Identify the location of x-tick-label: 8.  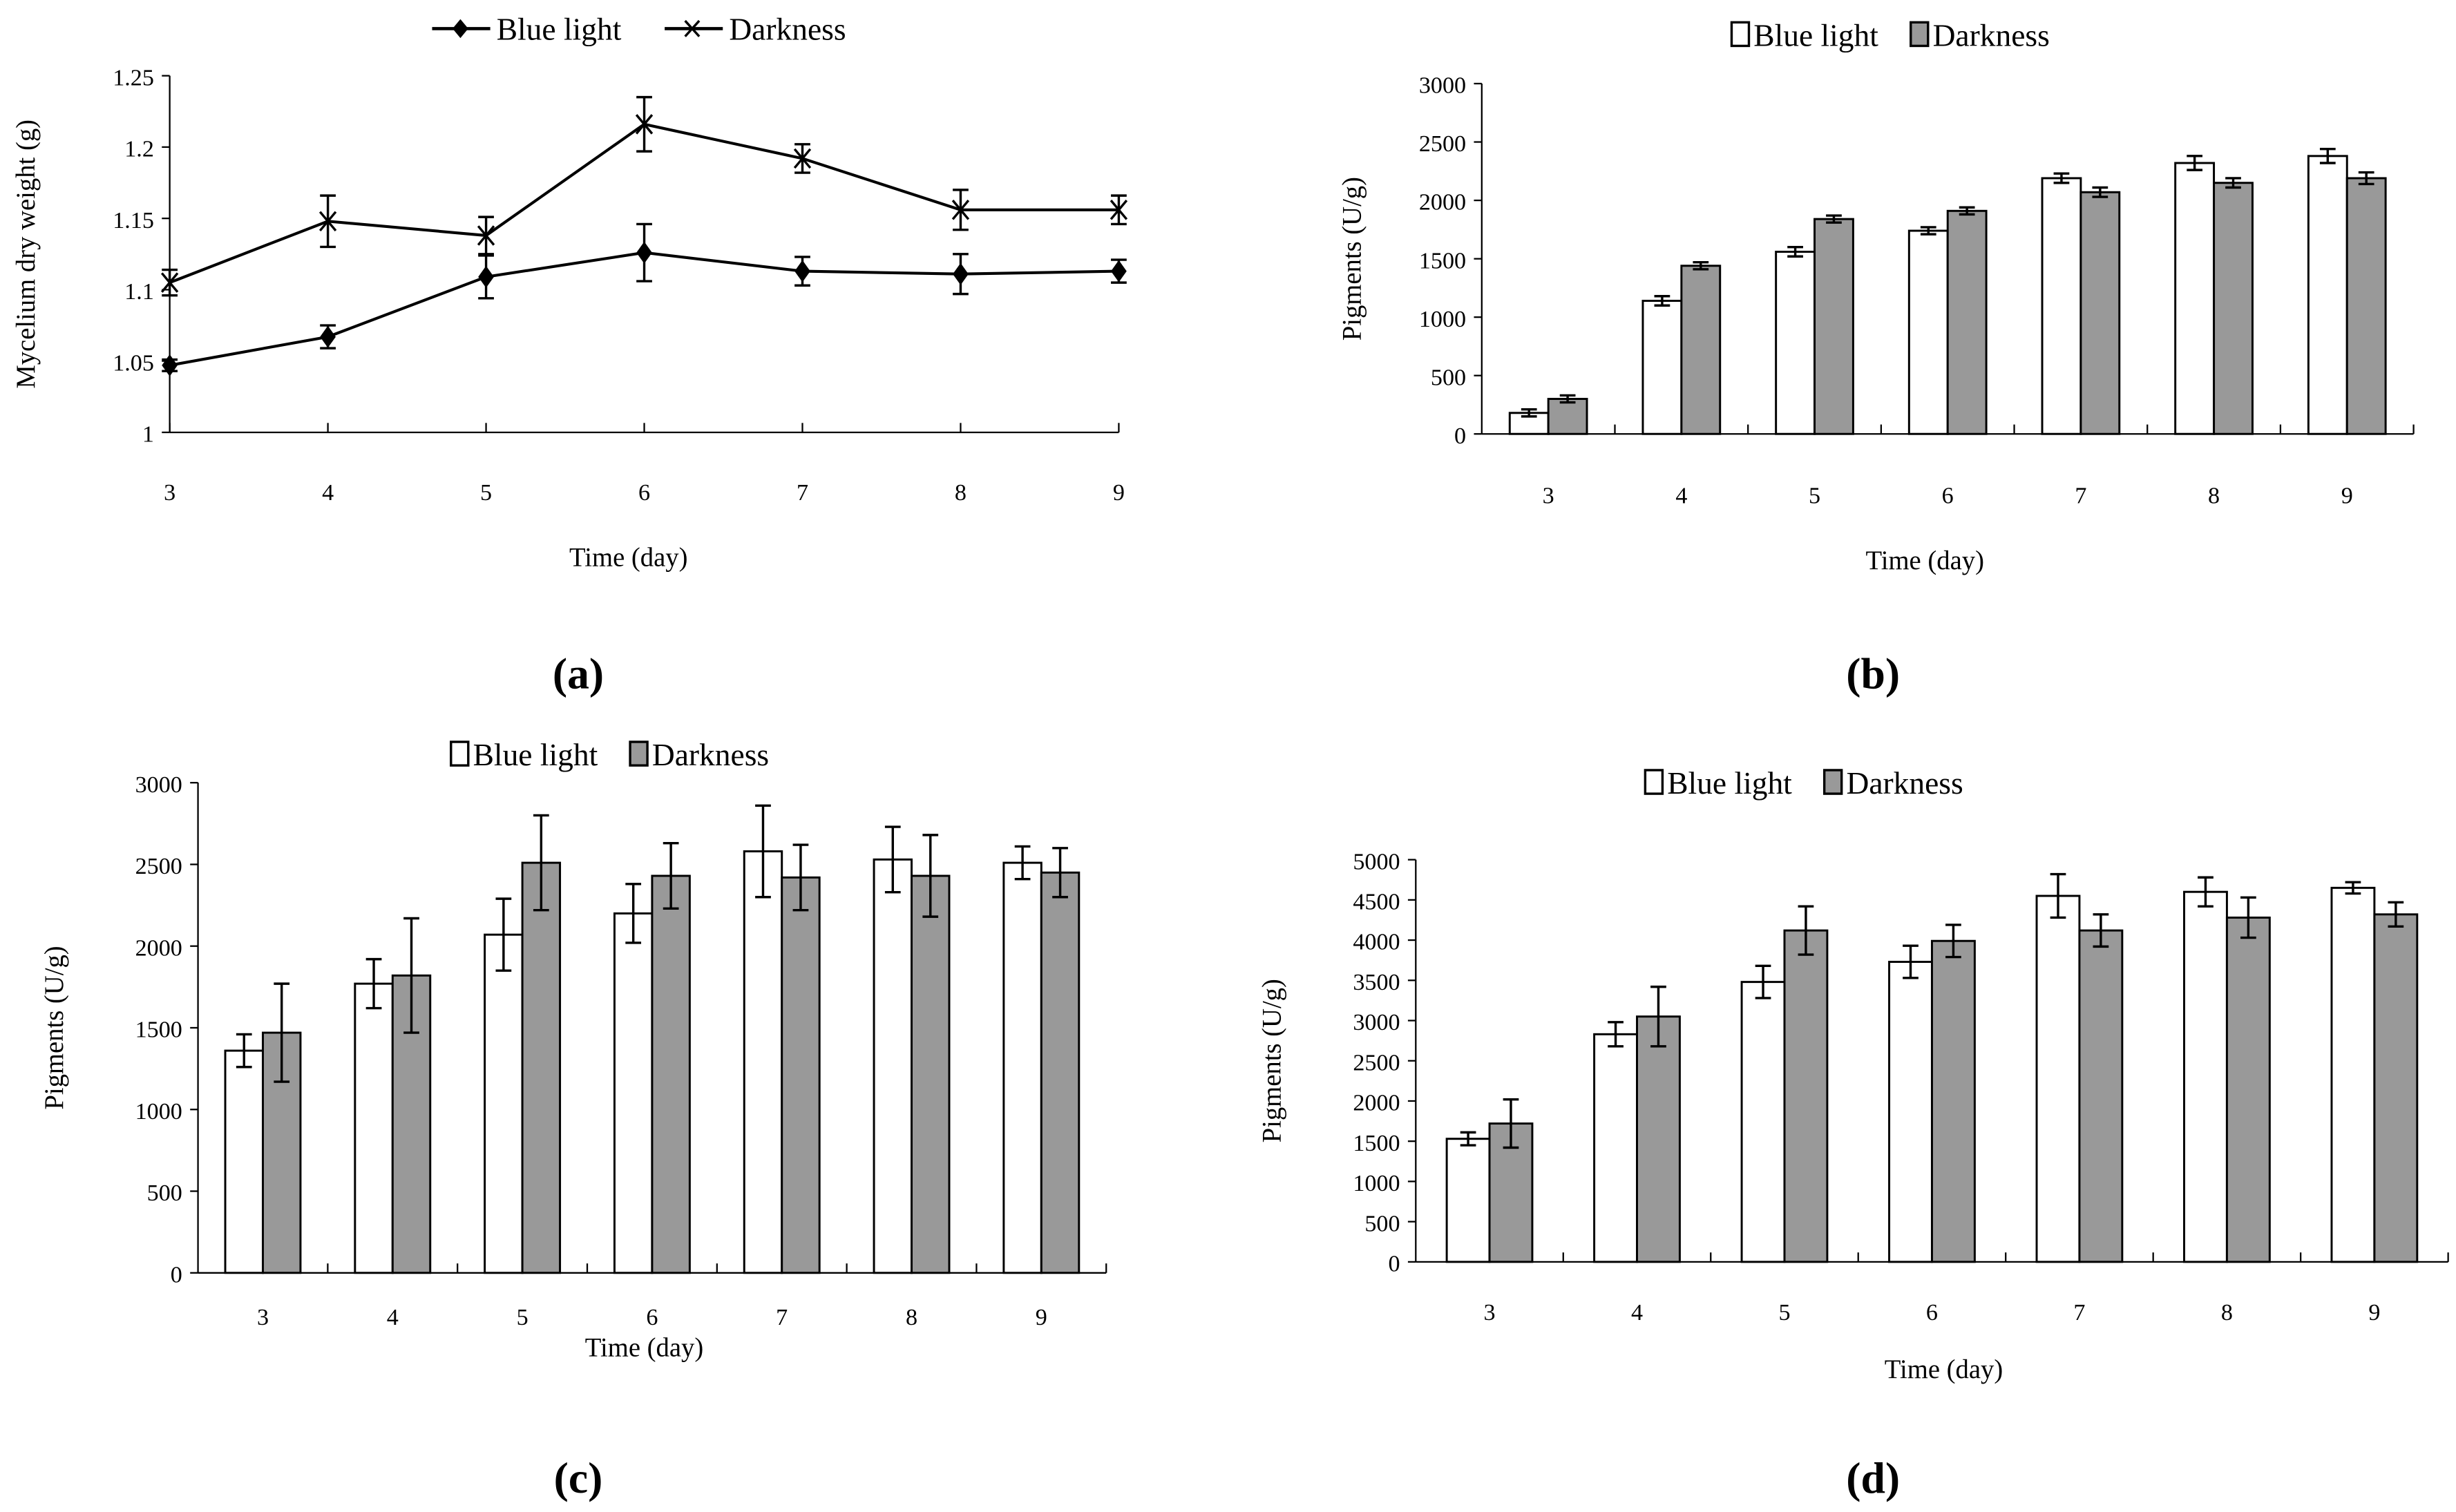
(961, 493).